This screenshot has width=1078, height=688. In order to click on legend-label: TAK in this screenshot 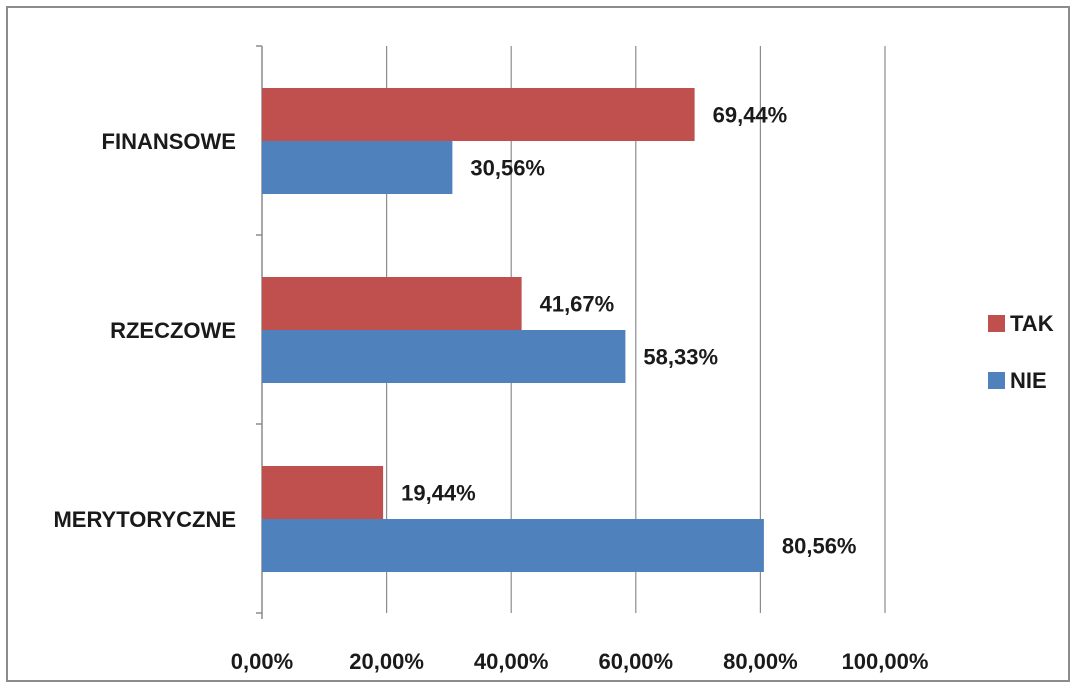, I will do `click(1032, 323)`.